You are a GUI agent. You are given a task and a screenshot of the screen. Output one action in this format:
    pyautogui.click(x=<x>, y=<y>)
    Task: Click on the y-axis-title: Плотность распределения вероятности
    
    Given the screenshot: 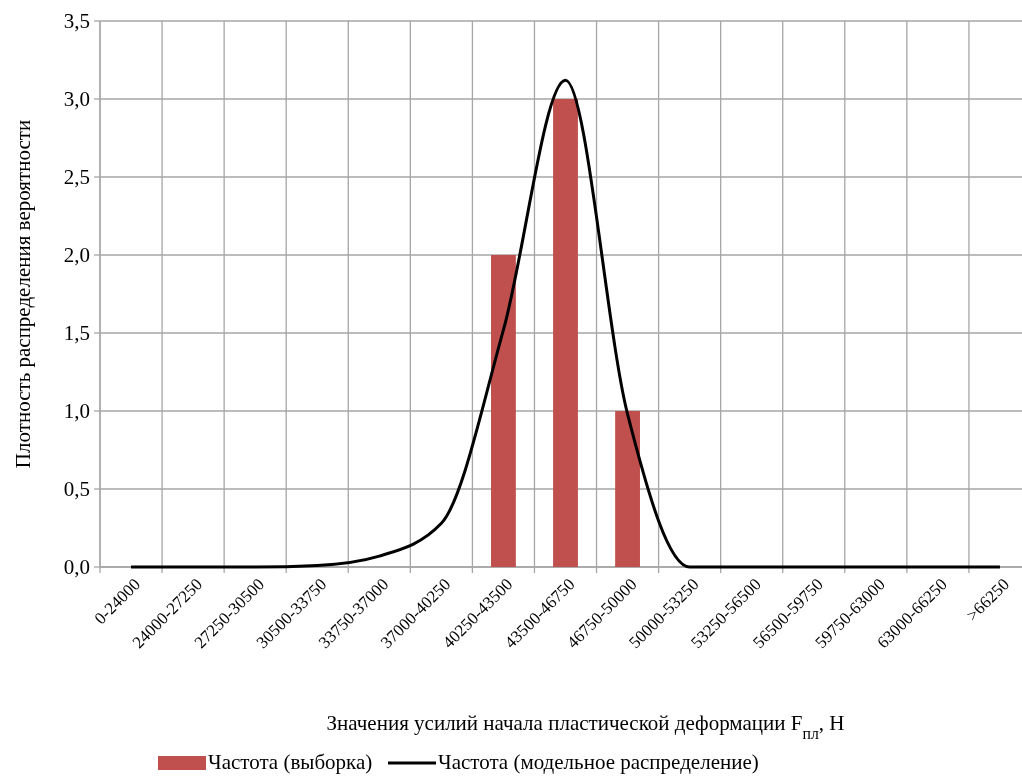 What is the action you would take?
    pyautogui.click(x=23, y=294)
    